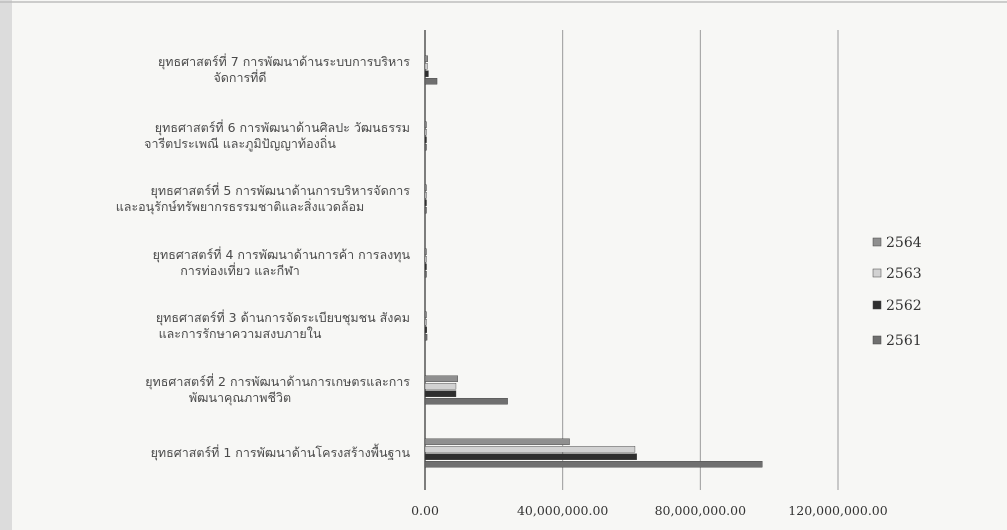 The width and height of the screenshot is (1007, 530). What do you see at coordinates (240, 143) in the screenshot?
I see `category-label: จารีตประเพณี และภูมิปัญญาท้องถิ่น` at bounding box center [240, 143].